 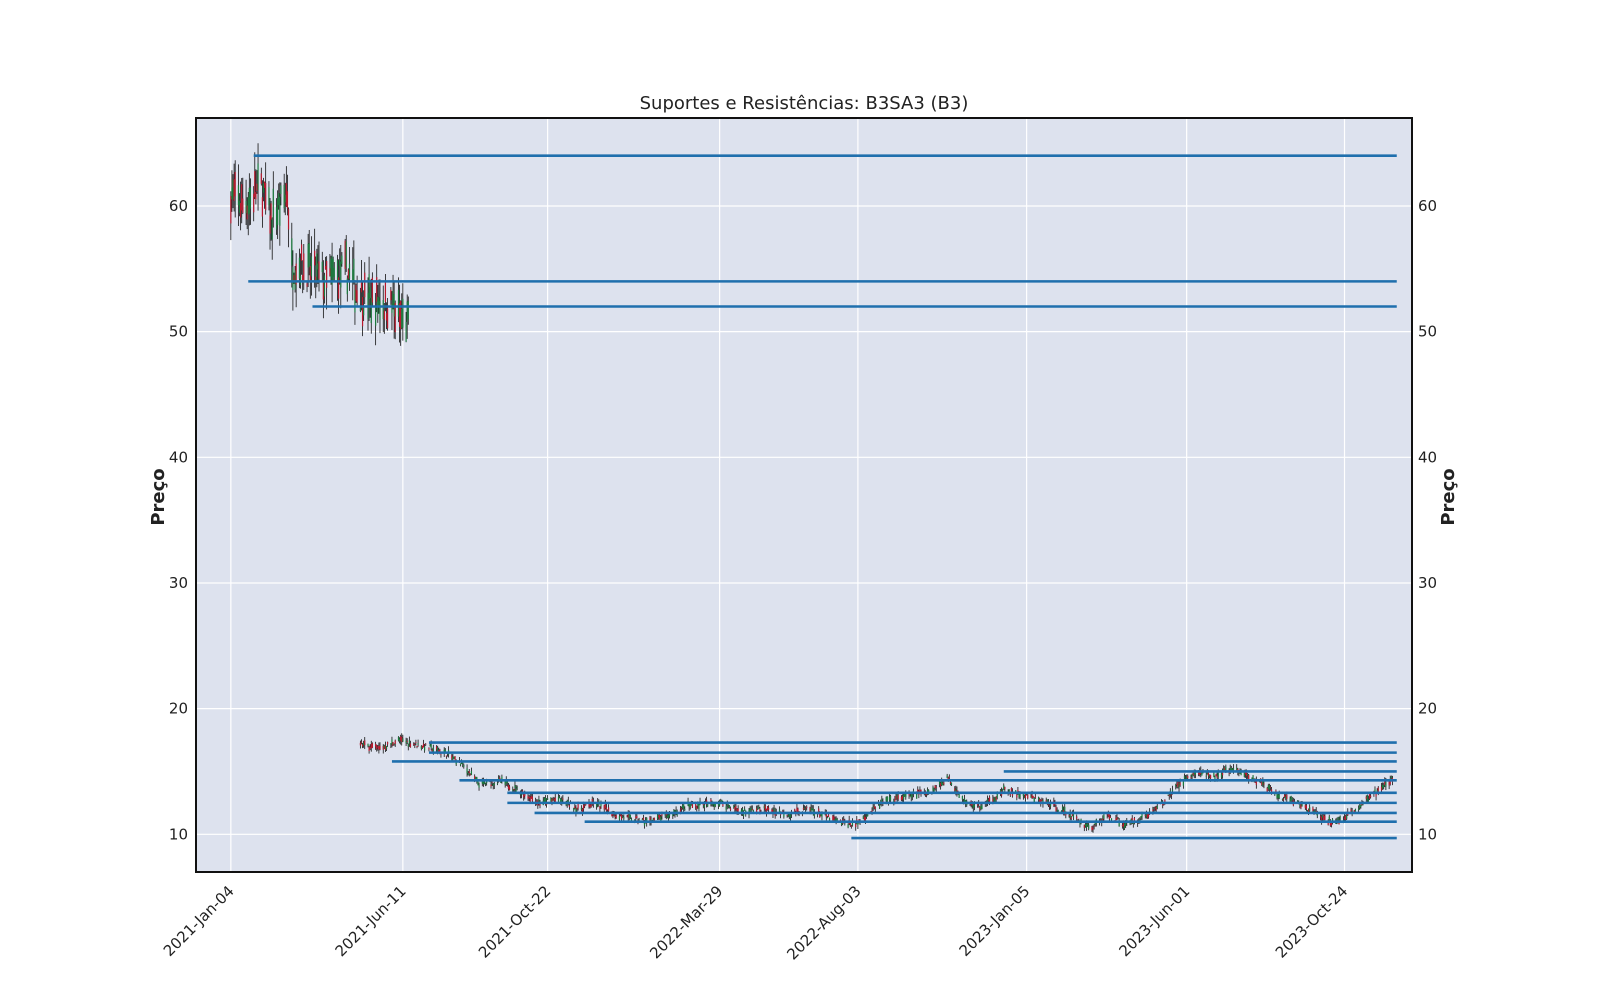 I want to click on y-tick-label-left: 50, so click(x=178, y=332).